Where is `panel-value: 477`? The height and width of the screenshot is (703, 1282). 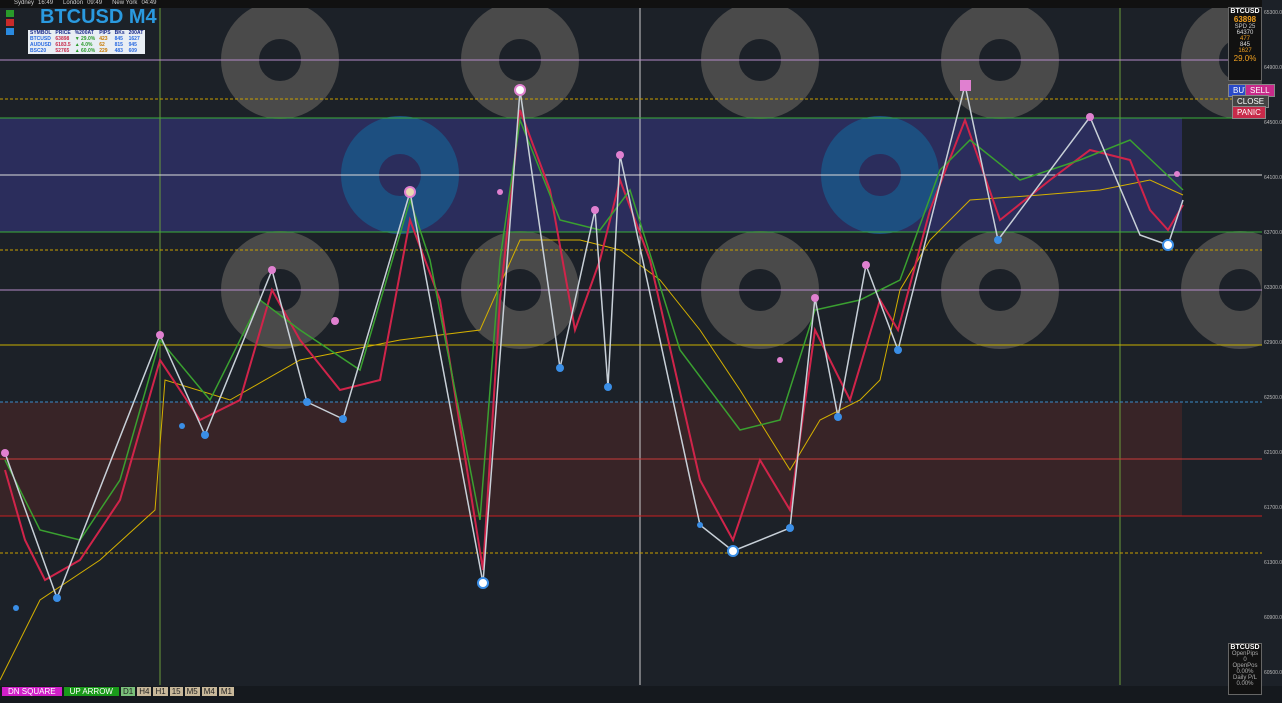 panel-value: 477 is located at coordinates (1244, 39).